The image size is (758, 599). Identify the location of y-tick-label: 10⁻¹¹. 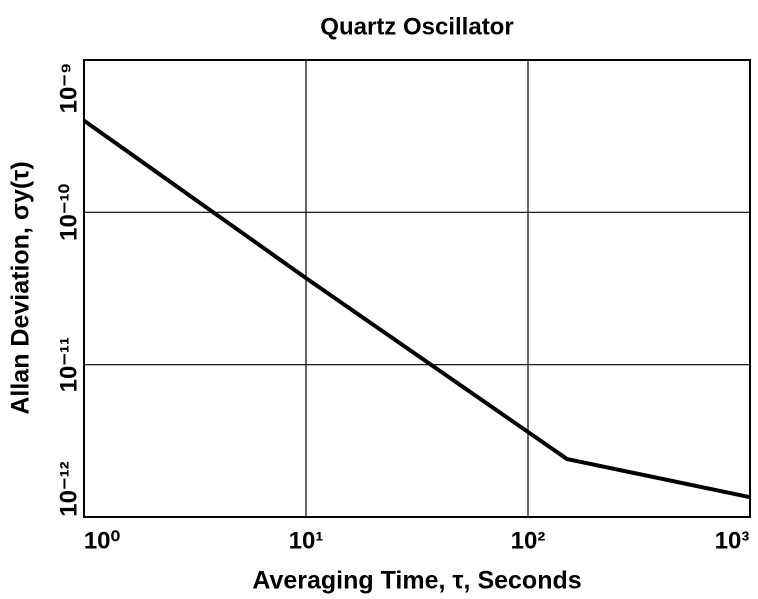
(68, 364).